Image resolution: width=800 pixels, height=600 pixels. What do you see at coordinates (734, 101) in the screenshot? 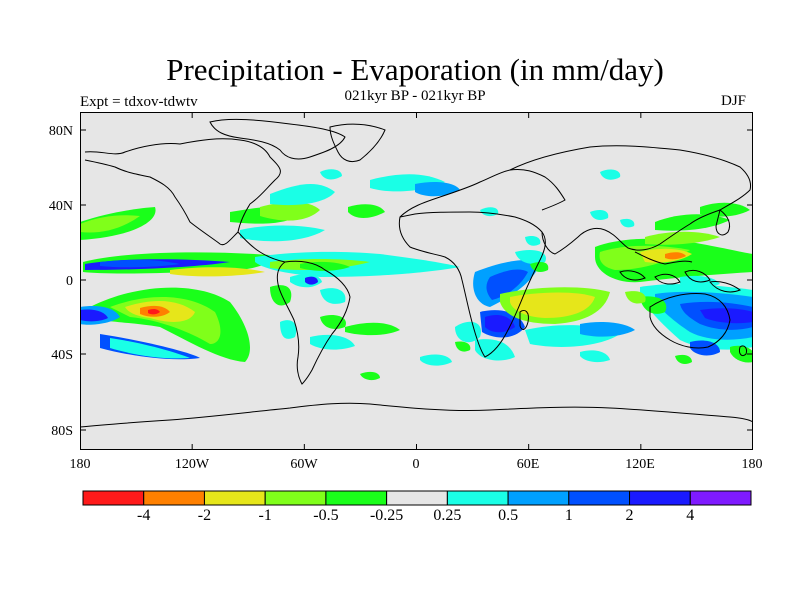
I see `season-label: DJF` at bounding box center [734, 101].